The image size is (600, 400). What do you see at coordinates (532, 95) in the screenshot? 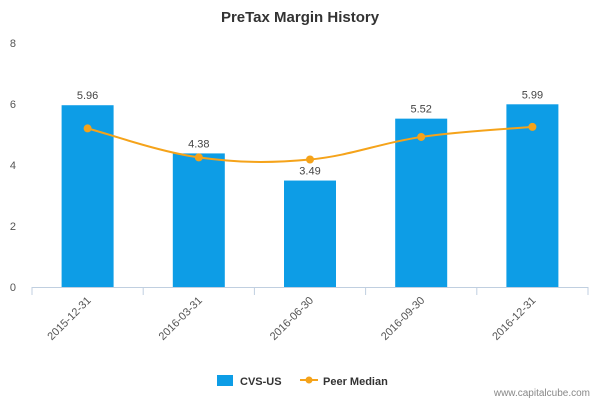
I see `bar-value-label: 5.99` at bounding box center [532, 95].